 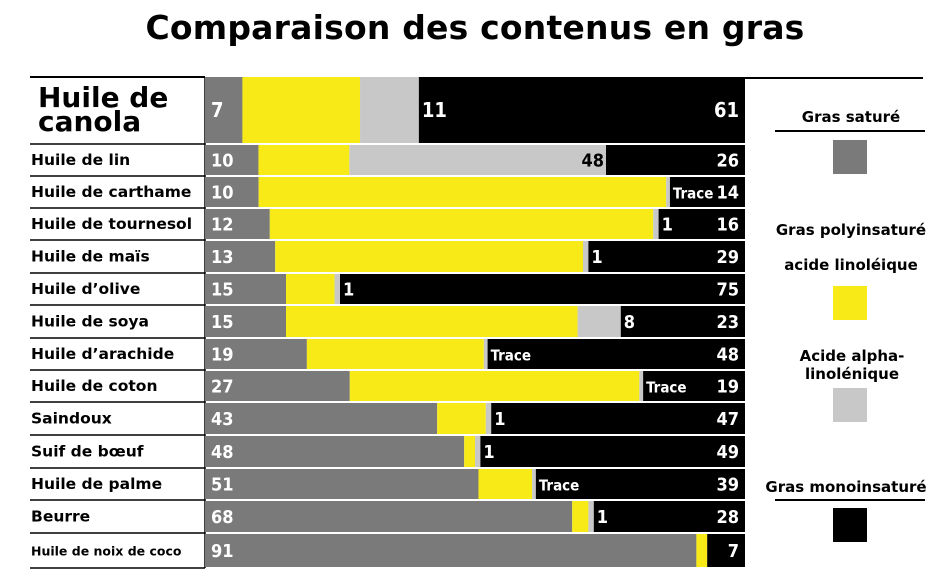 I want to click on legend-swatch-linoleique, so click(x=850, y=303).